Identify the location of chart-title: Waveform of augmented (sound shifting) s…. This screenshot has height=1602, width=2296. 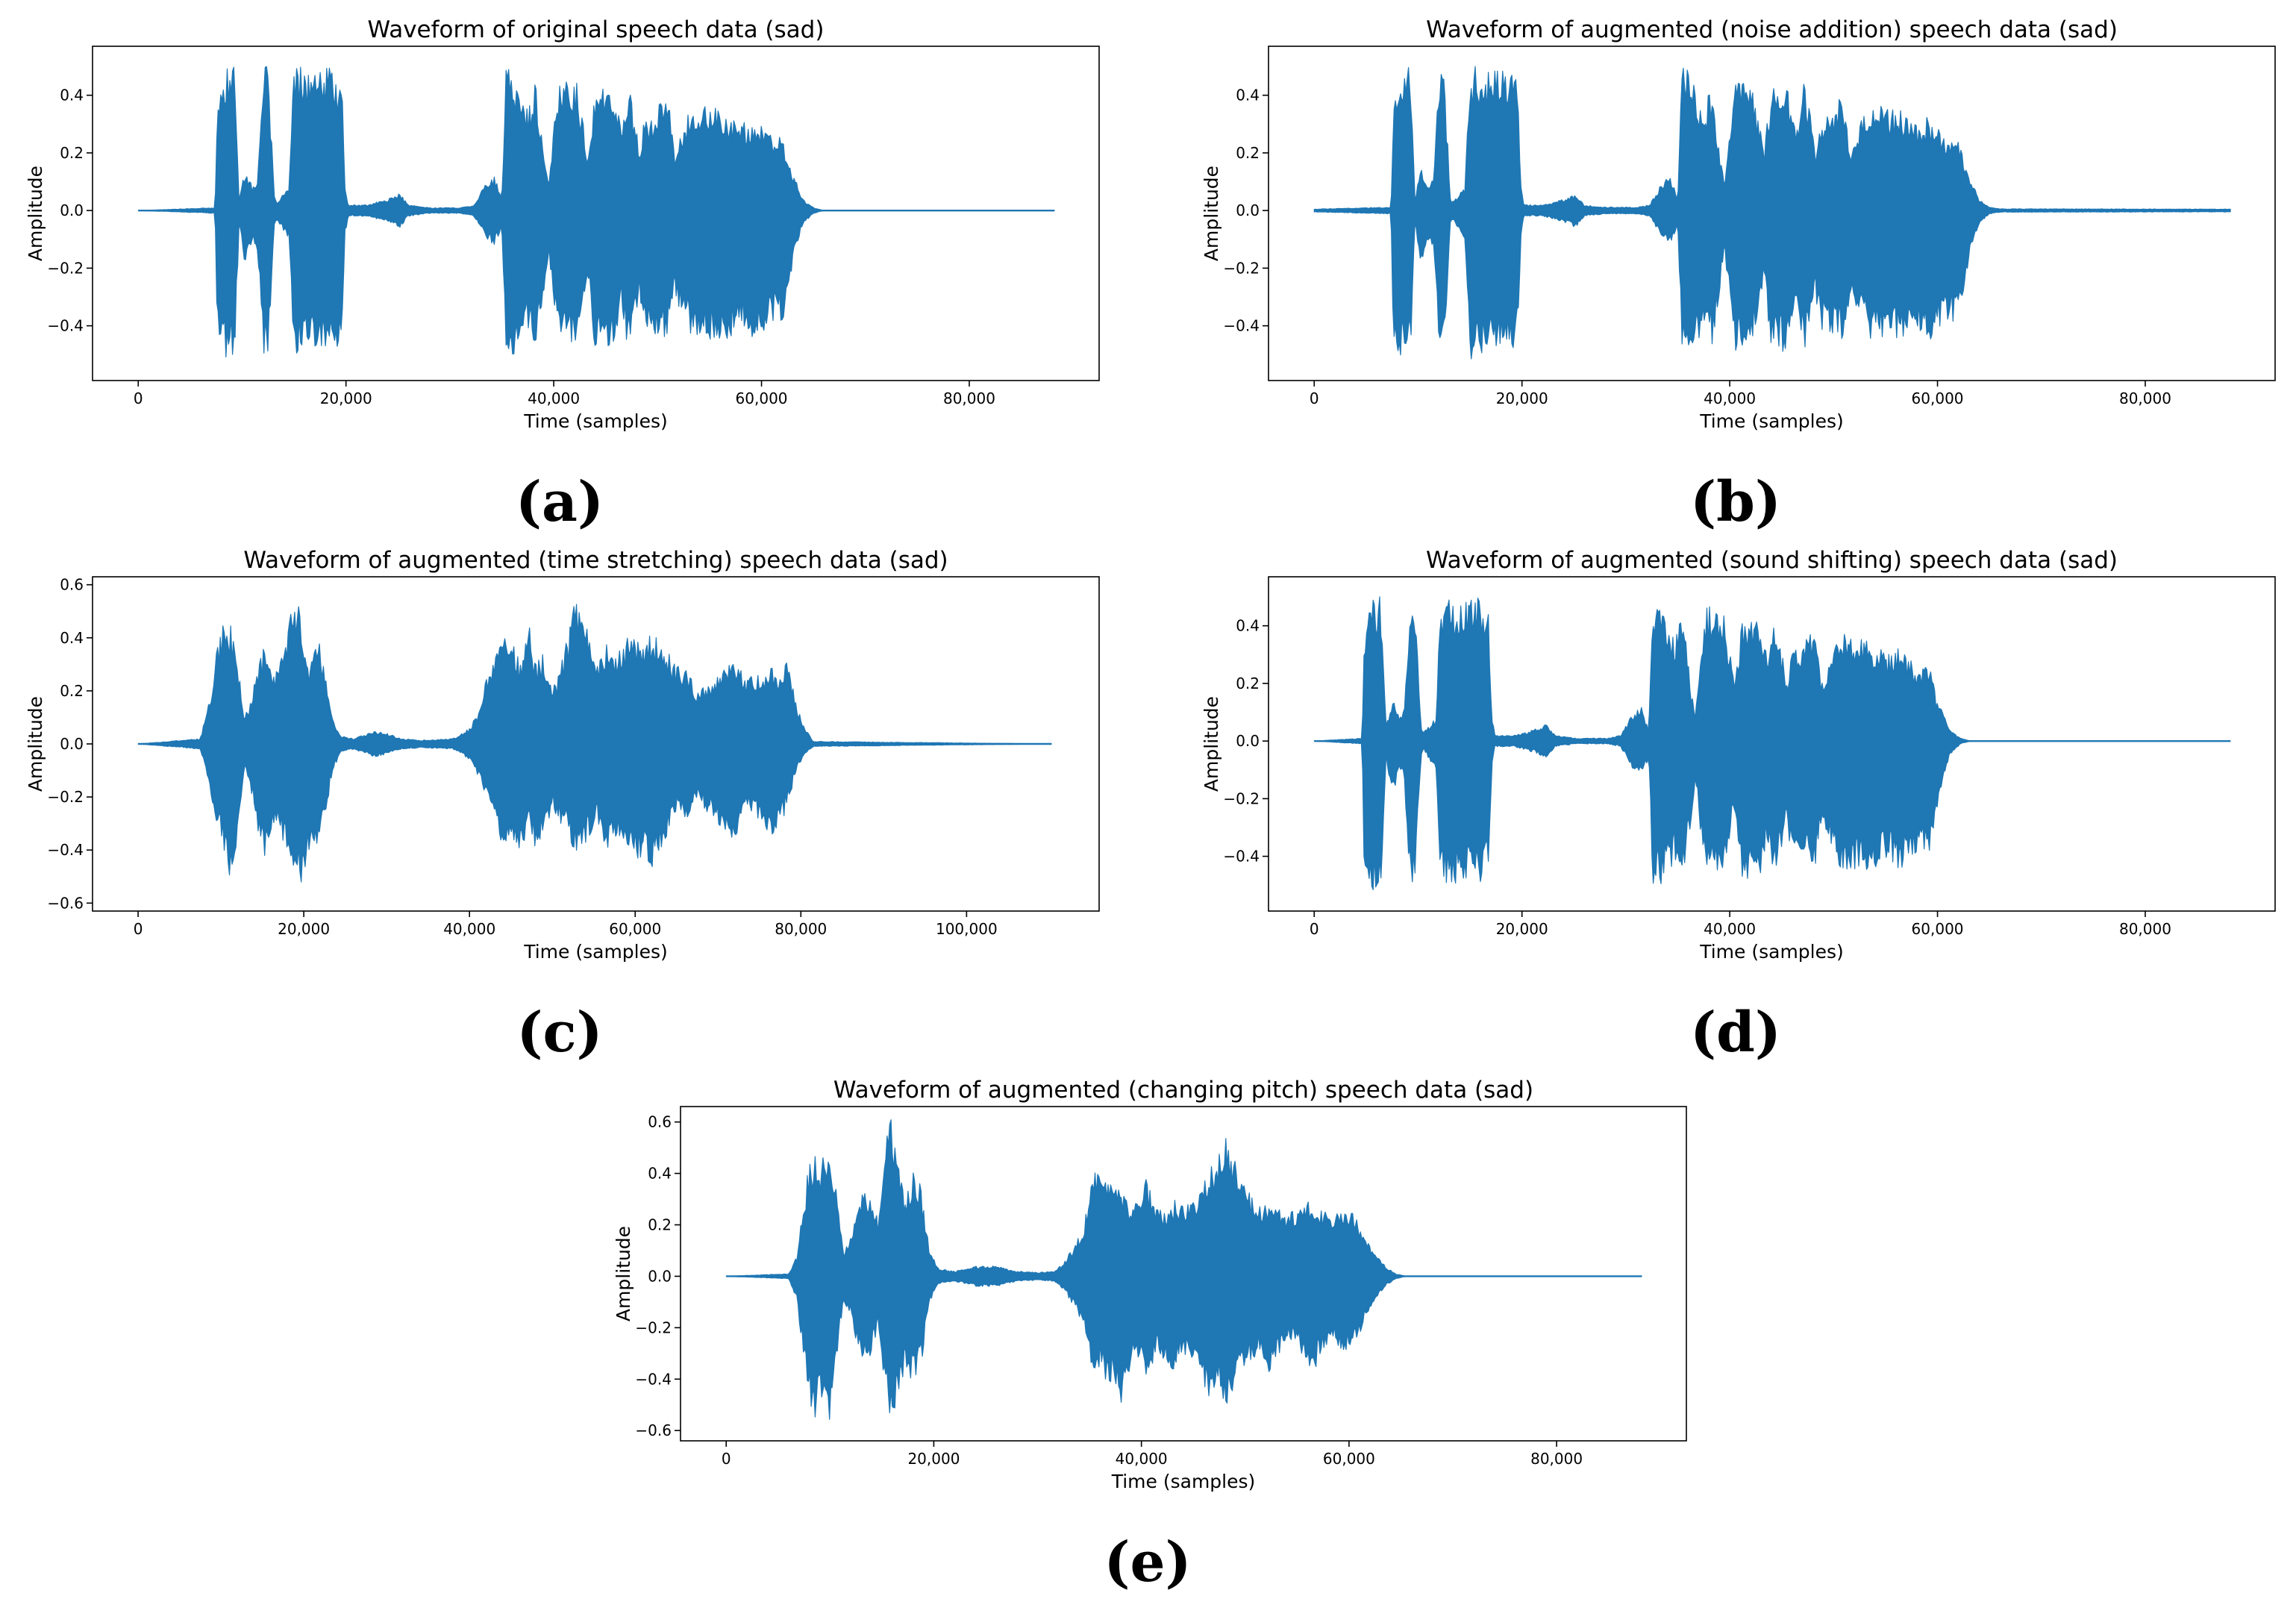
(1772, 560).